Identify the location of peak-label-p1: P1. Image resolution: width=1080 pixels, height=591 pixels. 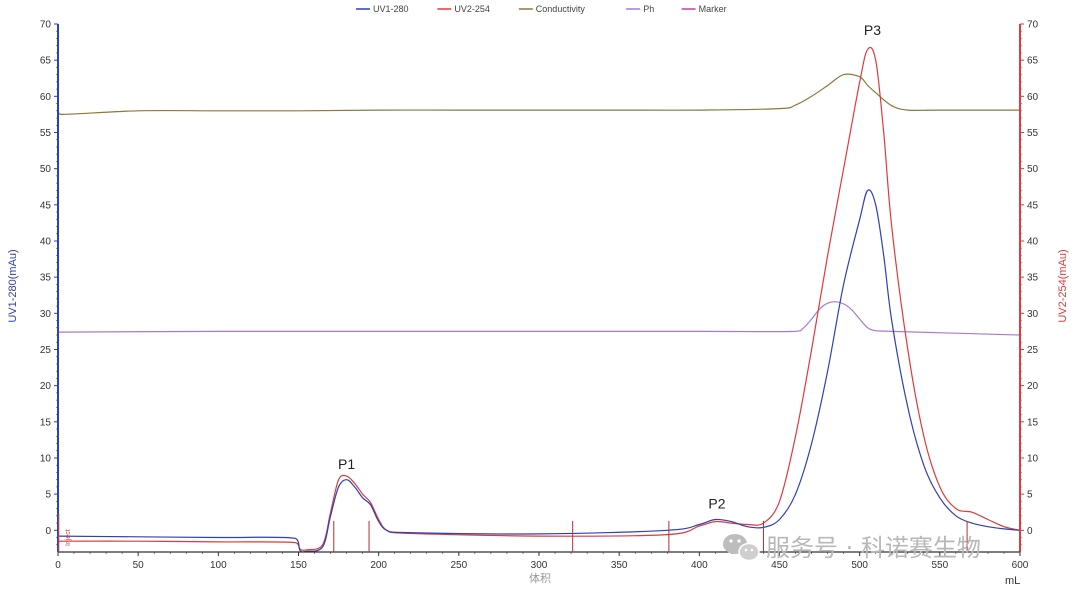
(346, 464).